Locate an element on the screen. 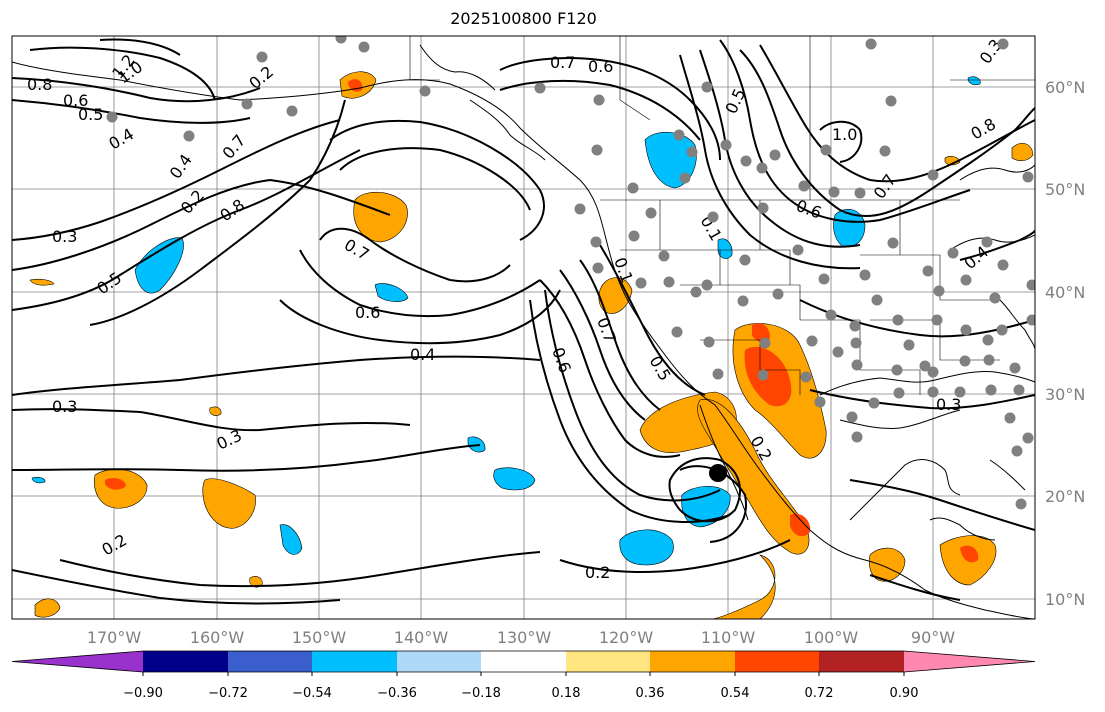 Image resolution: width=1105 pixels, height=712 pixels. lat-label: 10°N is located at coordinates (1065, 599).